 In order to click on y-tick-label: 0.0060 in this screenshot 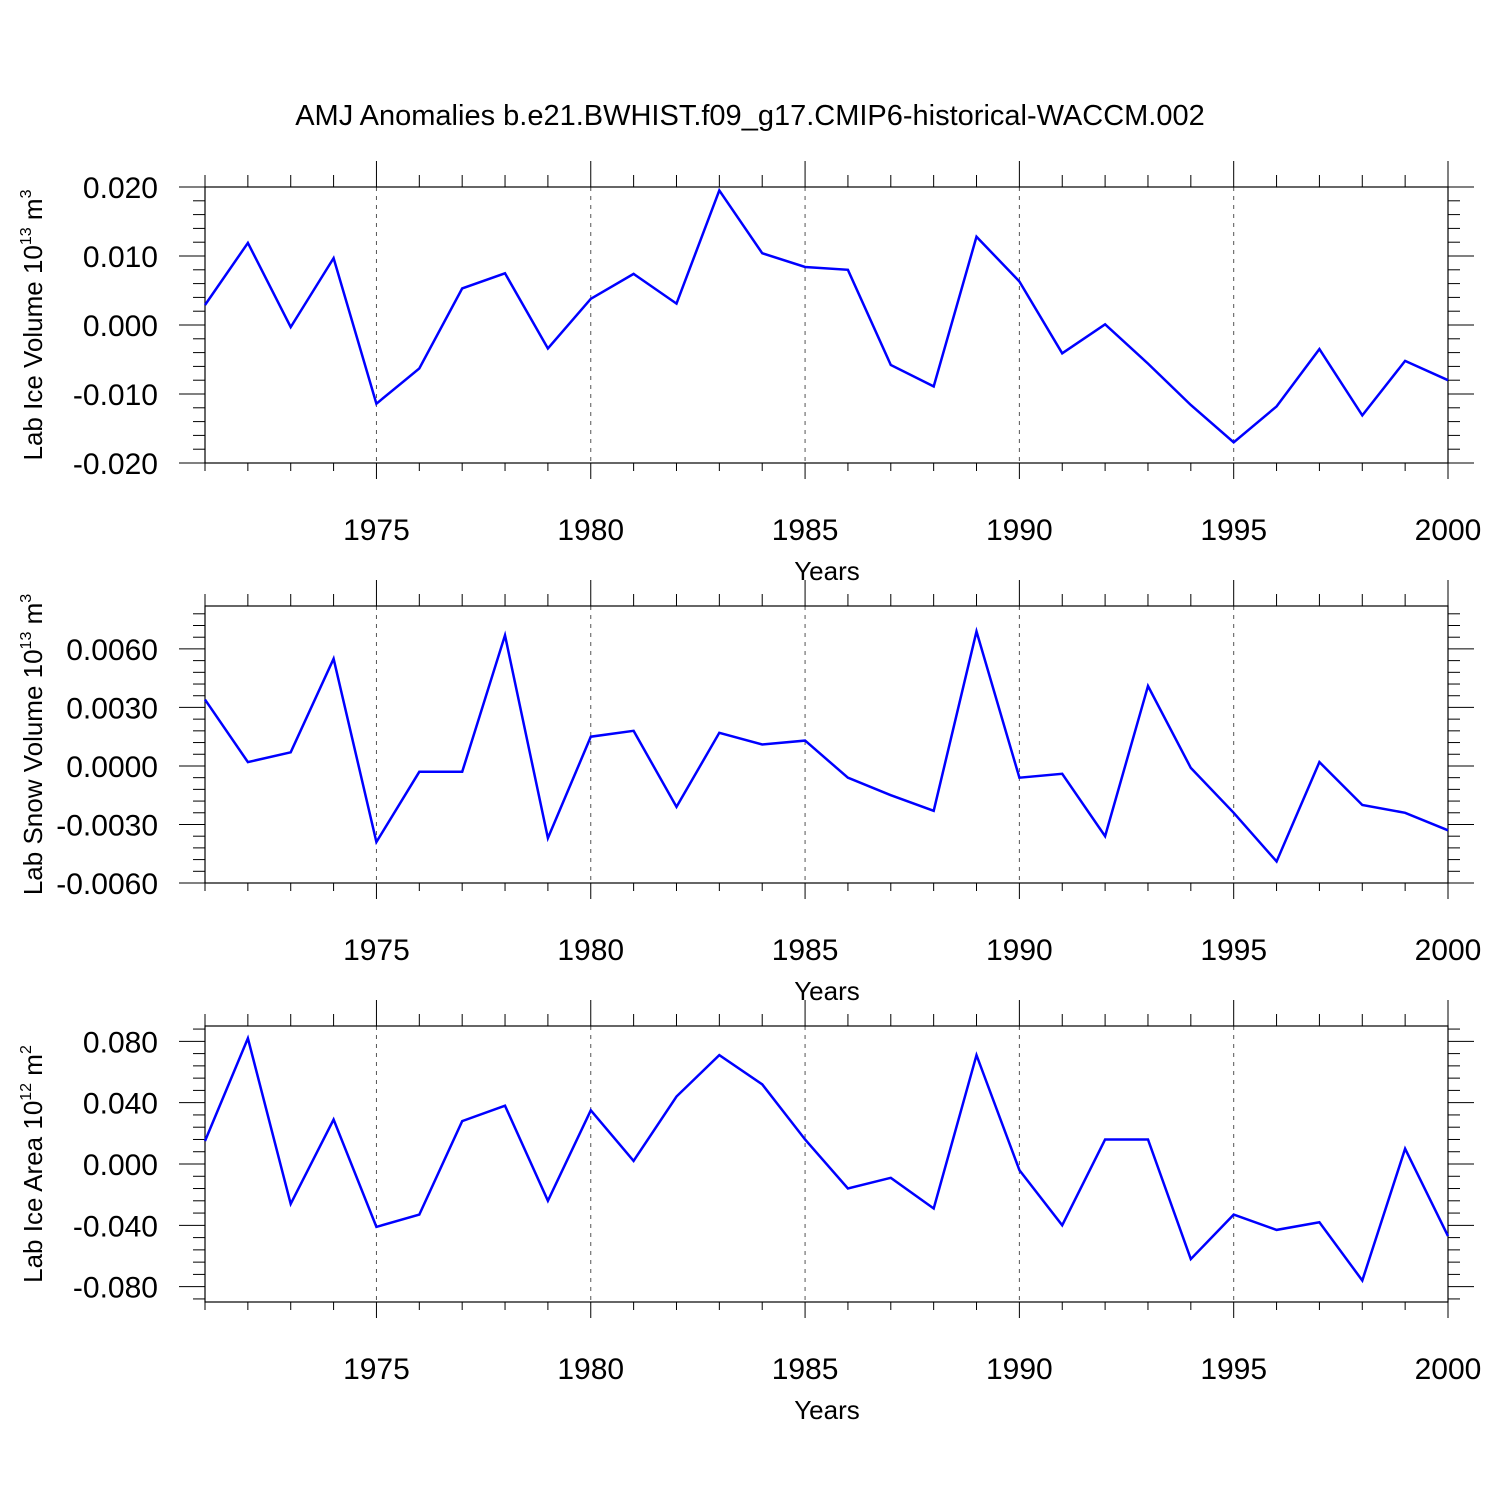, I will do `click(112, 650)`.